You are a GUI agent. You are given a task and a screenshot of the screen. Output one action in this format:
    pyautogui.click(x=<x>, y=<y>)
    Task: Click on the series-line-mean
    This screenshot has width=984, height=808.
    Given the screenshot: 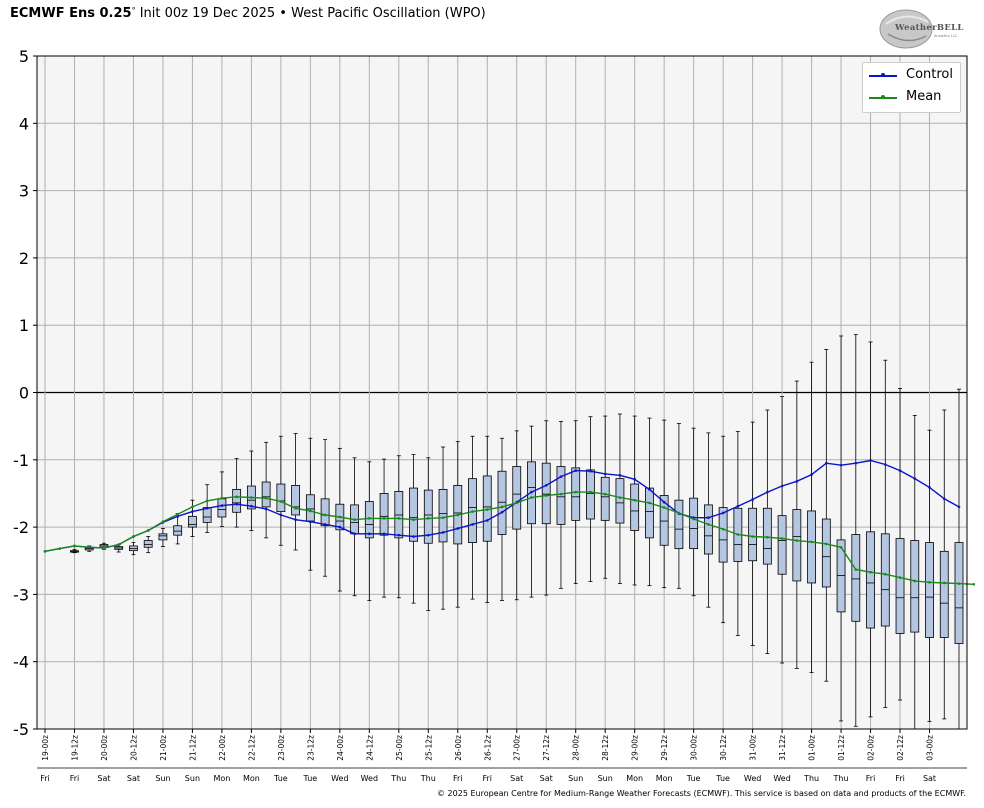 What is the action you would take?
    pyautogui.click(x=509, y=538)
    